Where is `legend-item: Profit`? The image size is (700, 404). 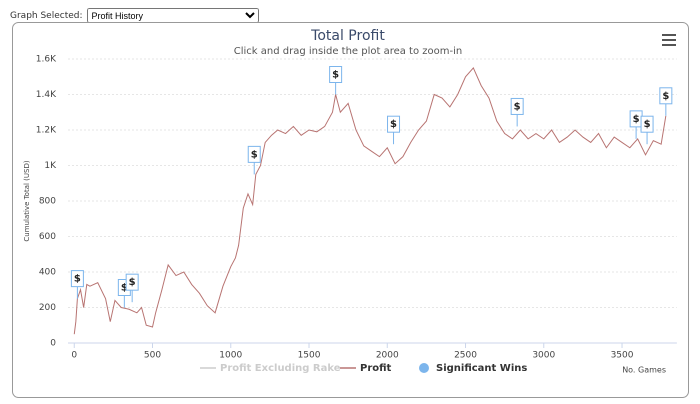
legend-item: Profit is located at coordinates (366, 368).